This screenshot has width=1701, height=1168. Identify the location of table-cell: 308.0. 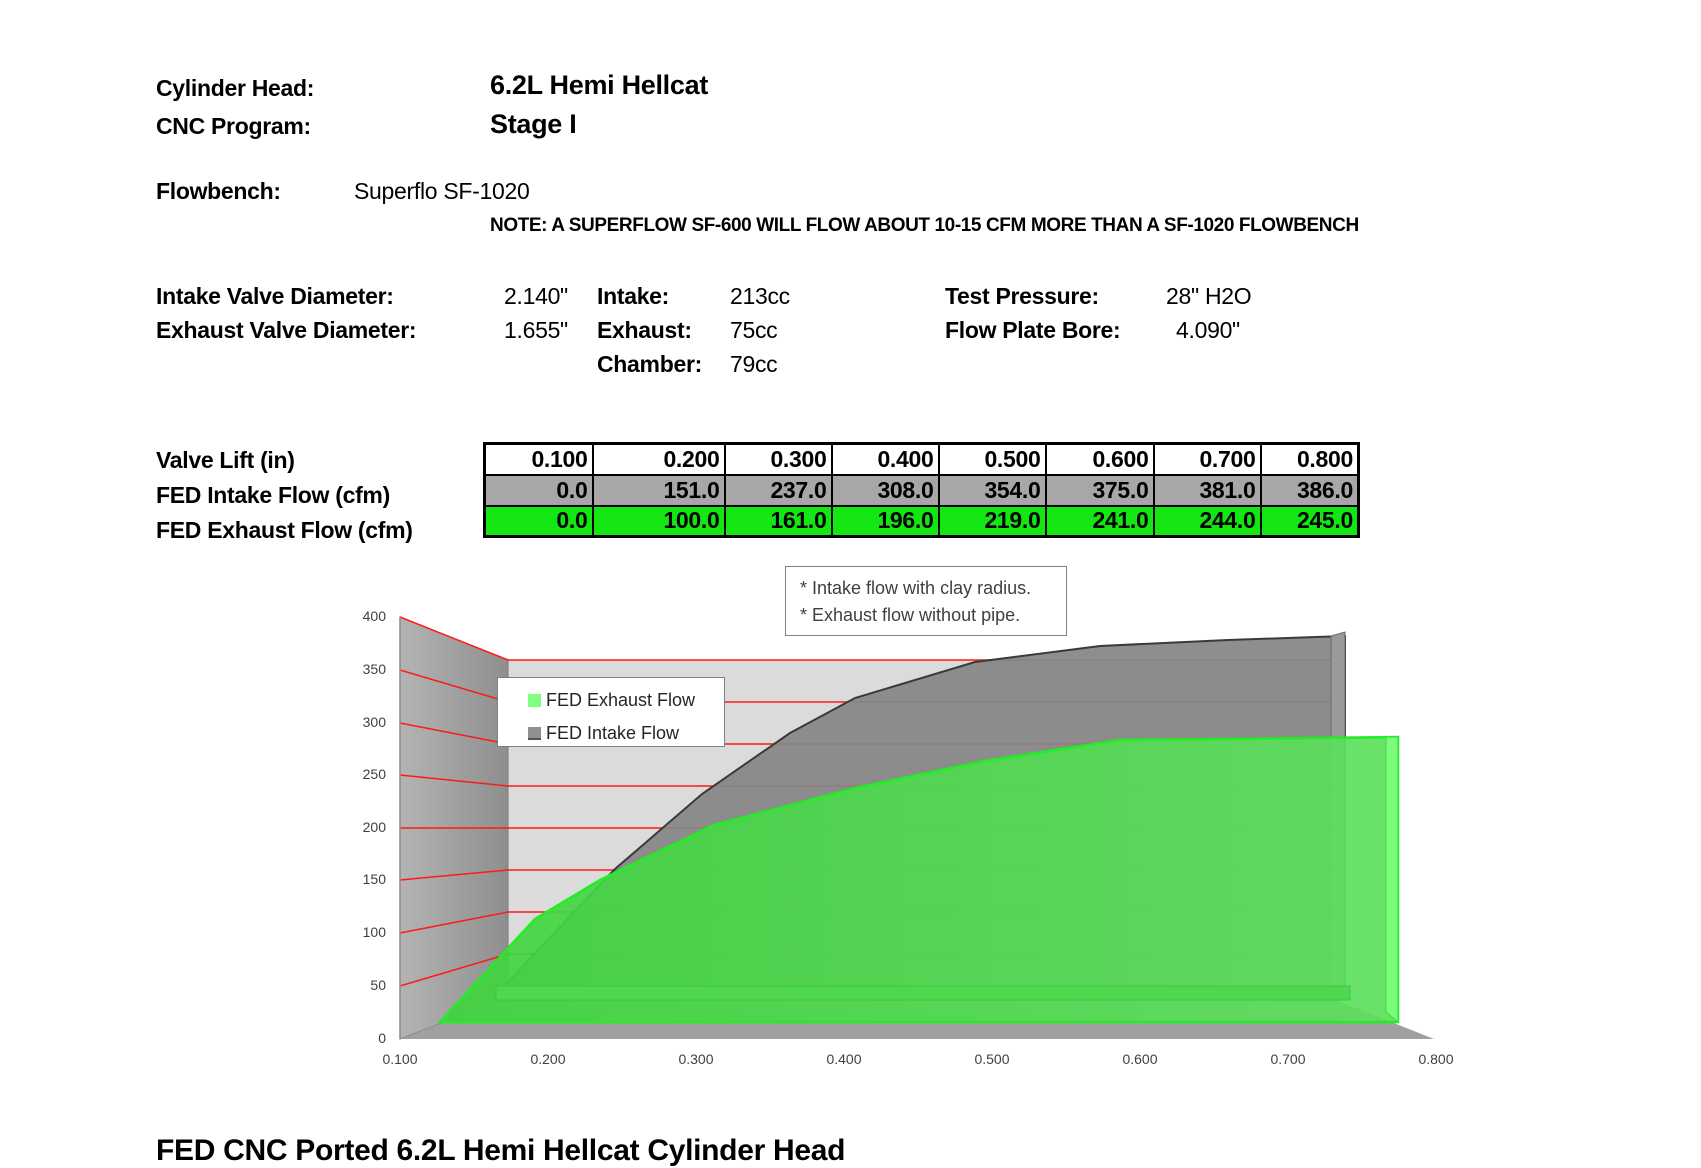
(885, 490).